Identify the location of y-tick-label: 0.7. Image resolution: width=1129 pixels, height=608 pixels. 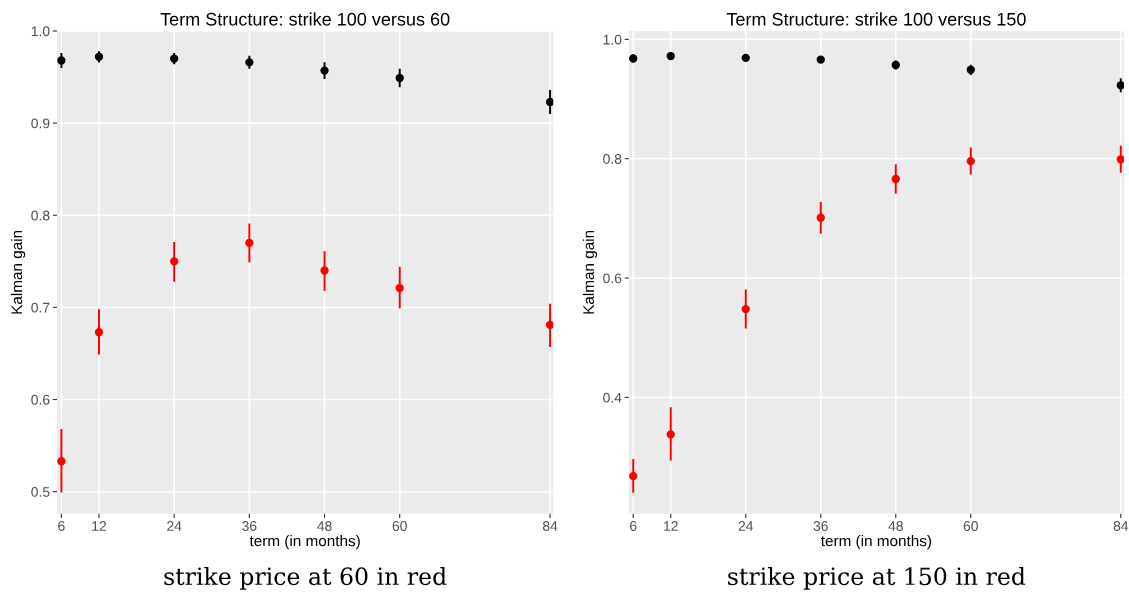
(40, 307).